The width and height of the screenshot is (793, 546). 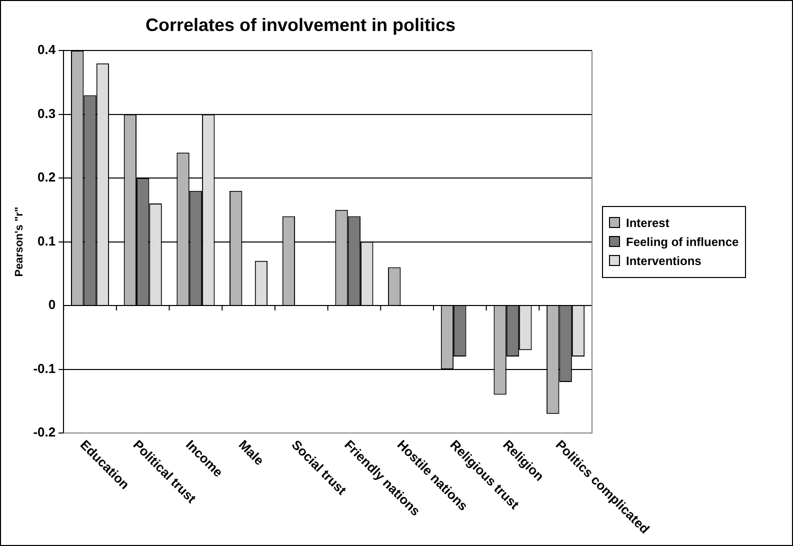 What do you see at coordinates (44, 432) in the screenshot?
I see `y-tick-label: -0.2` at bounding box center [44, 432].